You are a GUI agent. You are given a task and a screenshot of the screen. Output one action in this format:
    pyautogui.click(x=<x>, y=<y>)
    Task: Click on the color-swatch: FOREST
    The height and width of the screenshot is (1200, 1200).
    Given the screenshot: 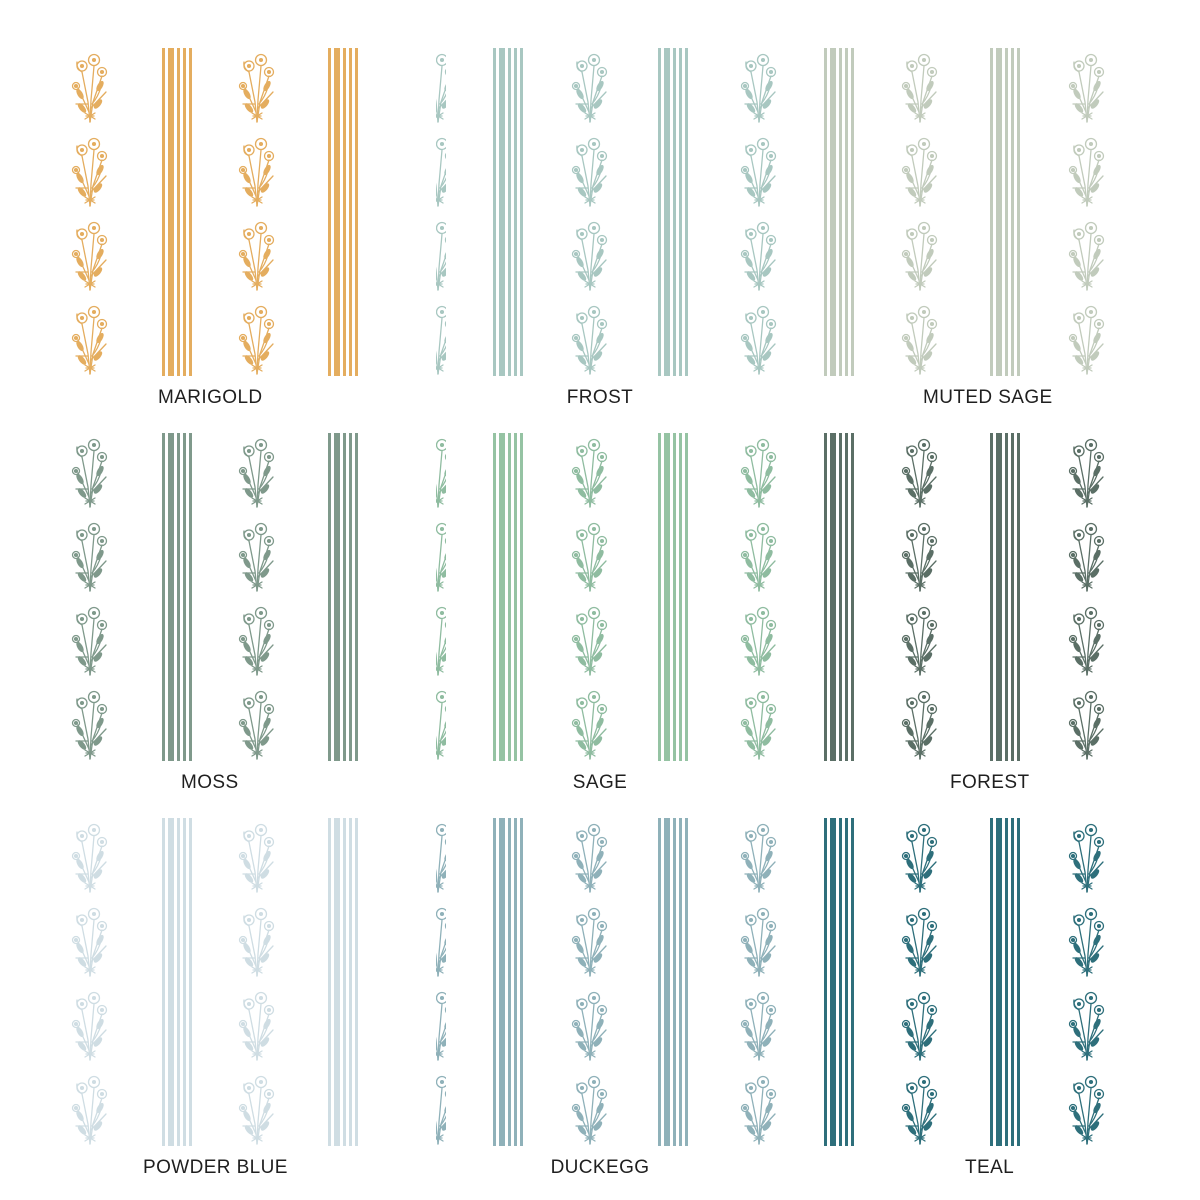 What is the action you would take?
    pyautogui.click(x=1000, y=589)
    